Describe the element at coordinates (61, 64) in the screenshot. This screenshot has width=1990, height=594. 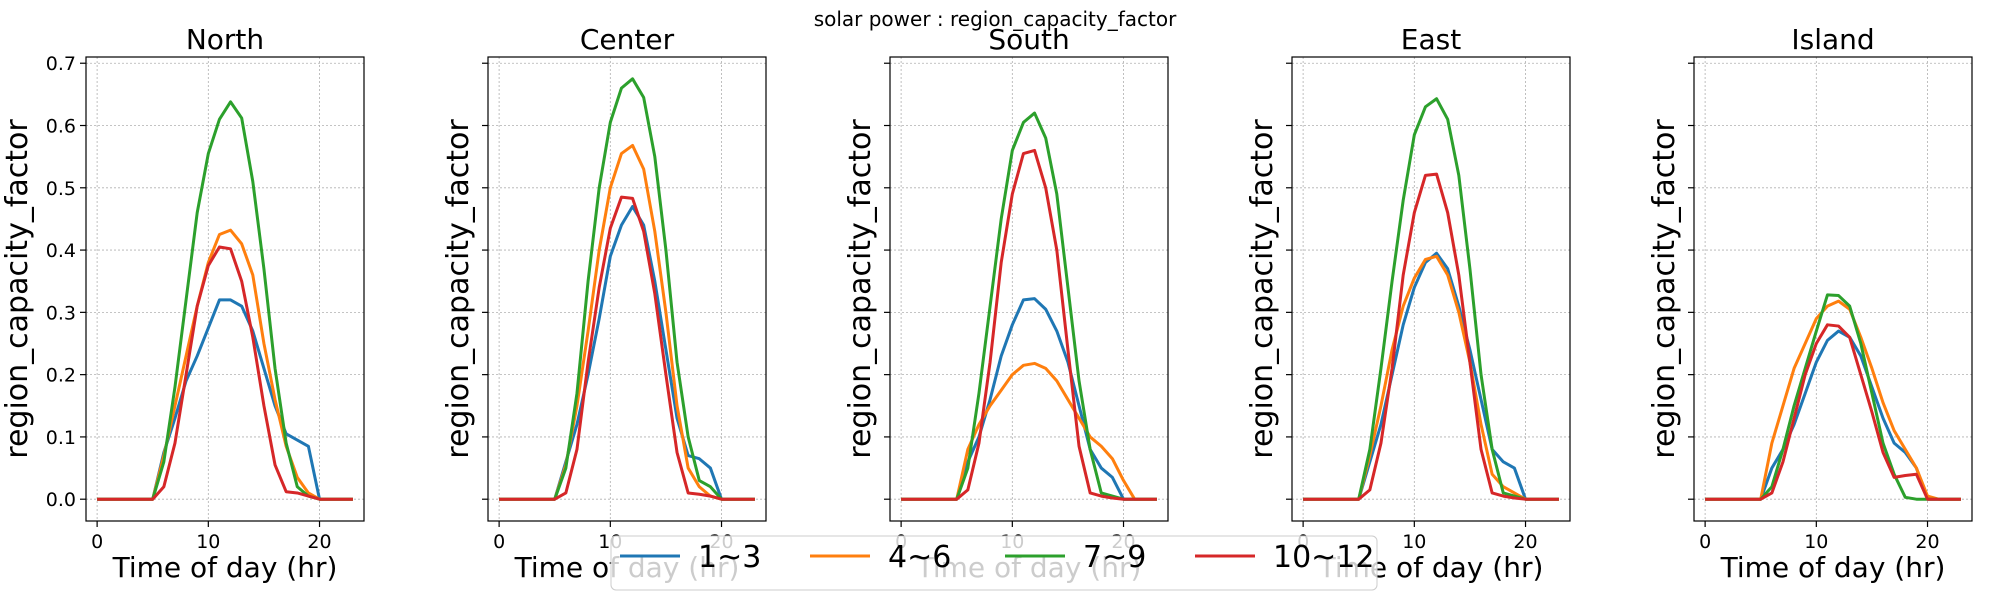
I see `y-tick-label: 0.7` at that location.